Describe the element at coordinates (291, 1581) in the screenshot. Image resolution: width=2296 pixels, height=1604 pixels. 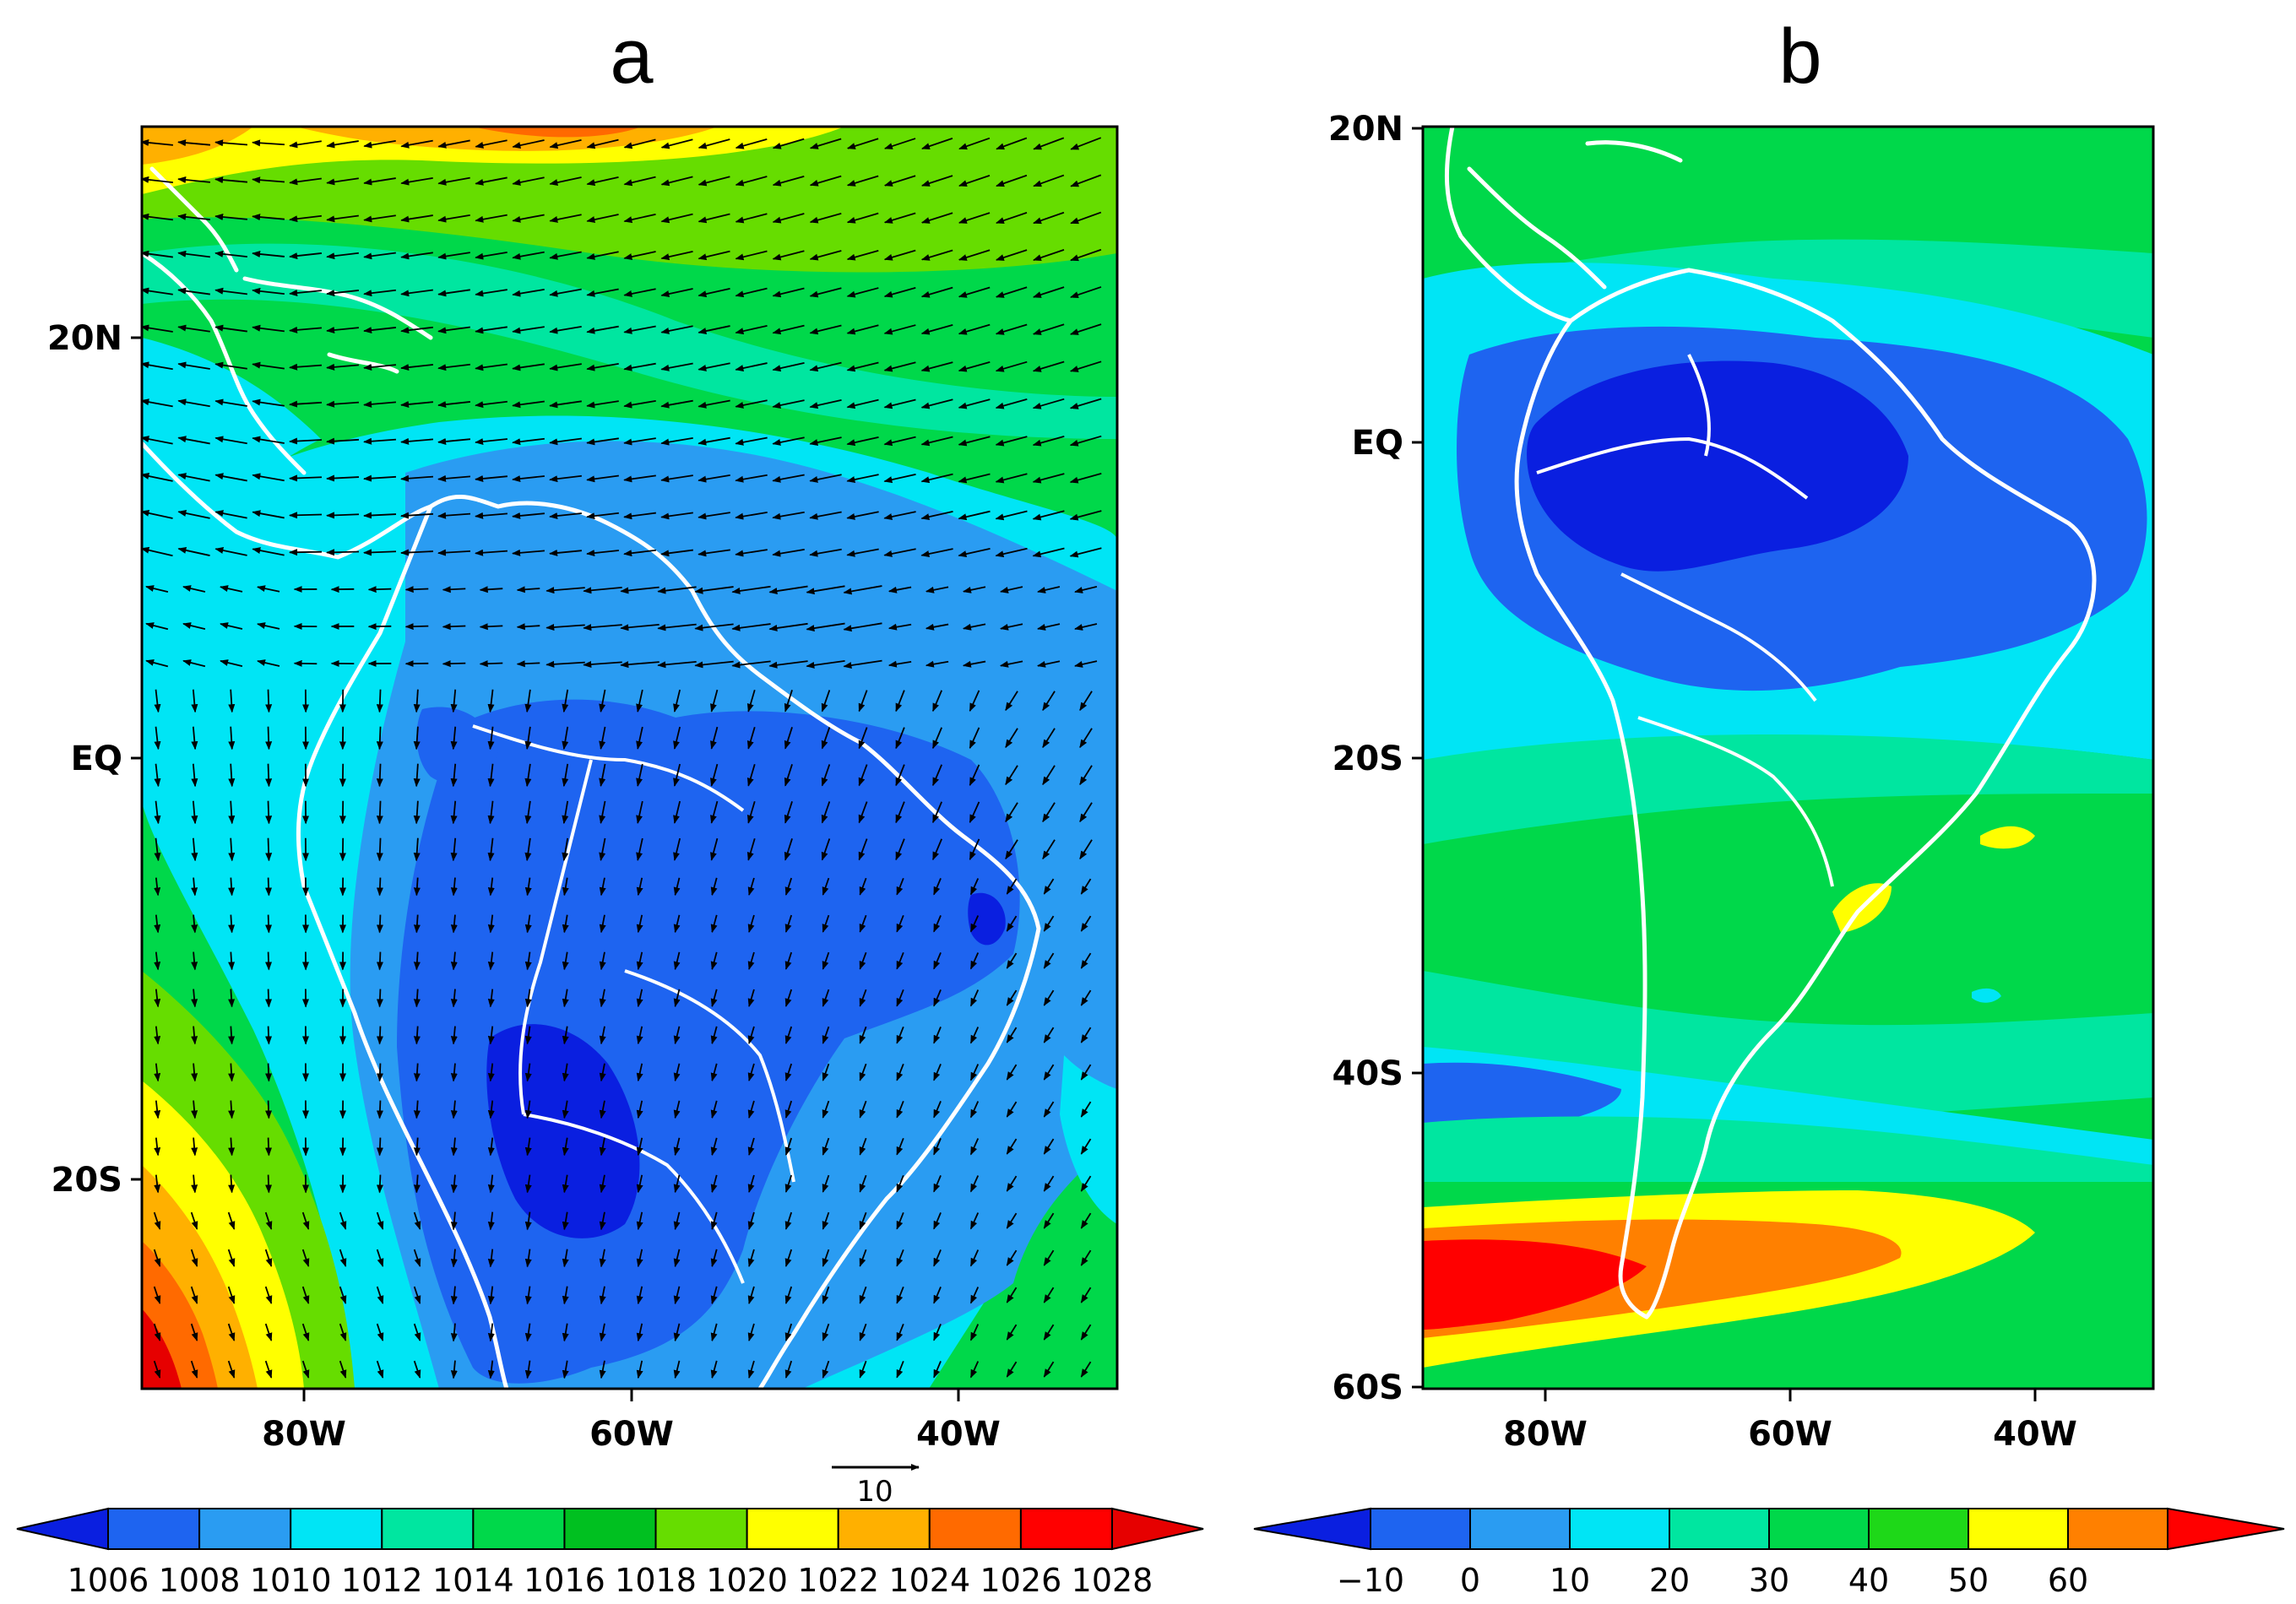
I see `colorbar-tick-label: 1010` at that location.